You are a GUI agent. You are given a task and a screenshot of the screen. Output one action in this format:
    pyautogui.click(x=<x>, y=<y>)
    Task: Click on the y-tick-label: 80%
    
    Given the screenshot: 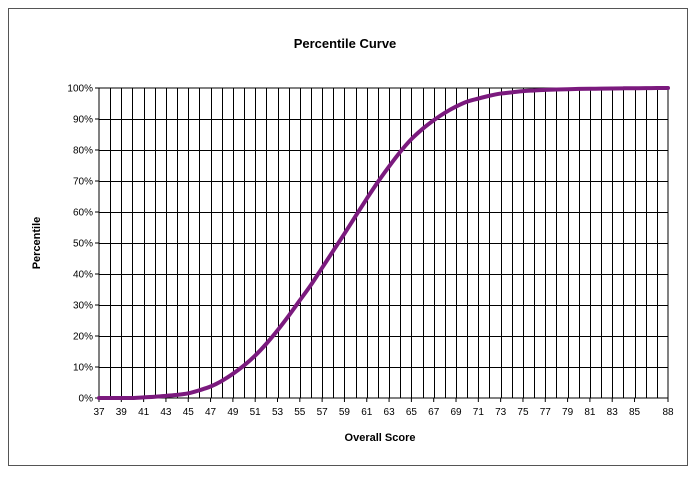 What is the action you would take?
    pyautogui.click(x=83, y=151)
    